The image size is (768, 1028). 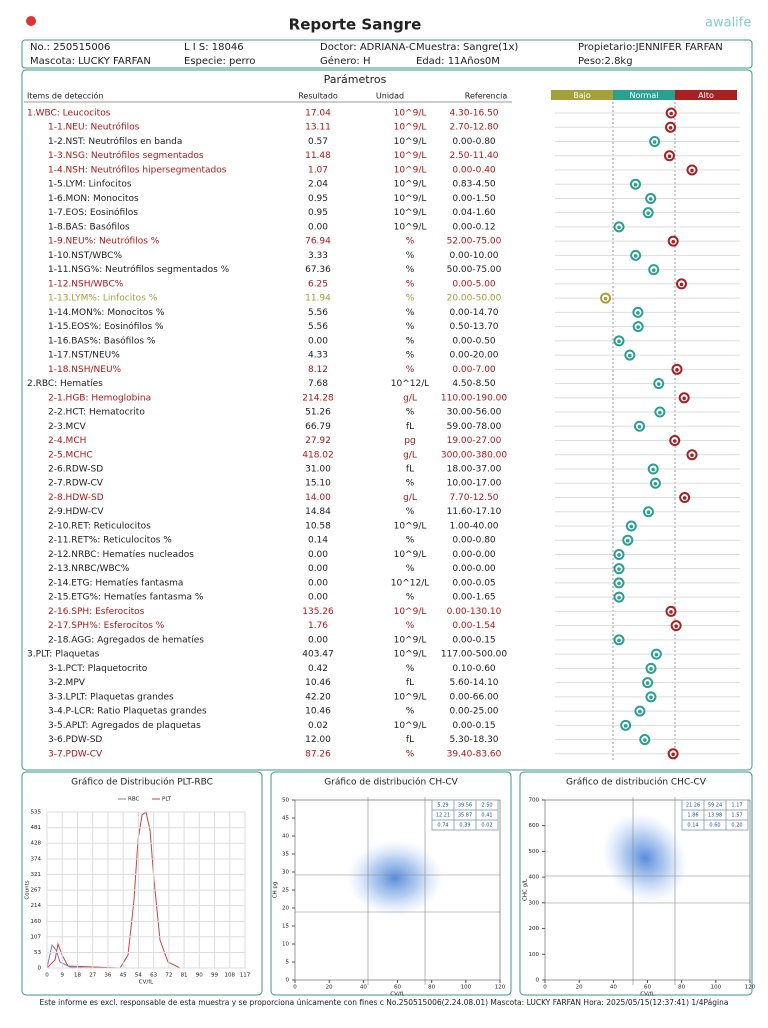 What do you see at coordinates (715, 806) in the screenshot?
I see `stat-value: 59.24` at bounding box center [715, 806].